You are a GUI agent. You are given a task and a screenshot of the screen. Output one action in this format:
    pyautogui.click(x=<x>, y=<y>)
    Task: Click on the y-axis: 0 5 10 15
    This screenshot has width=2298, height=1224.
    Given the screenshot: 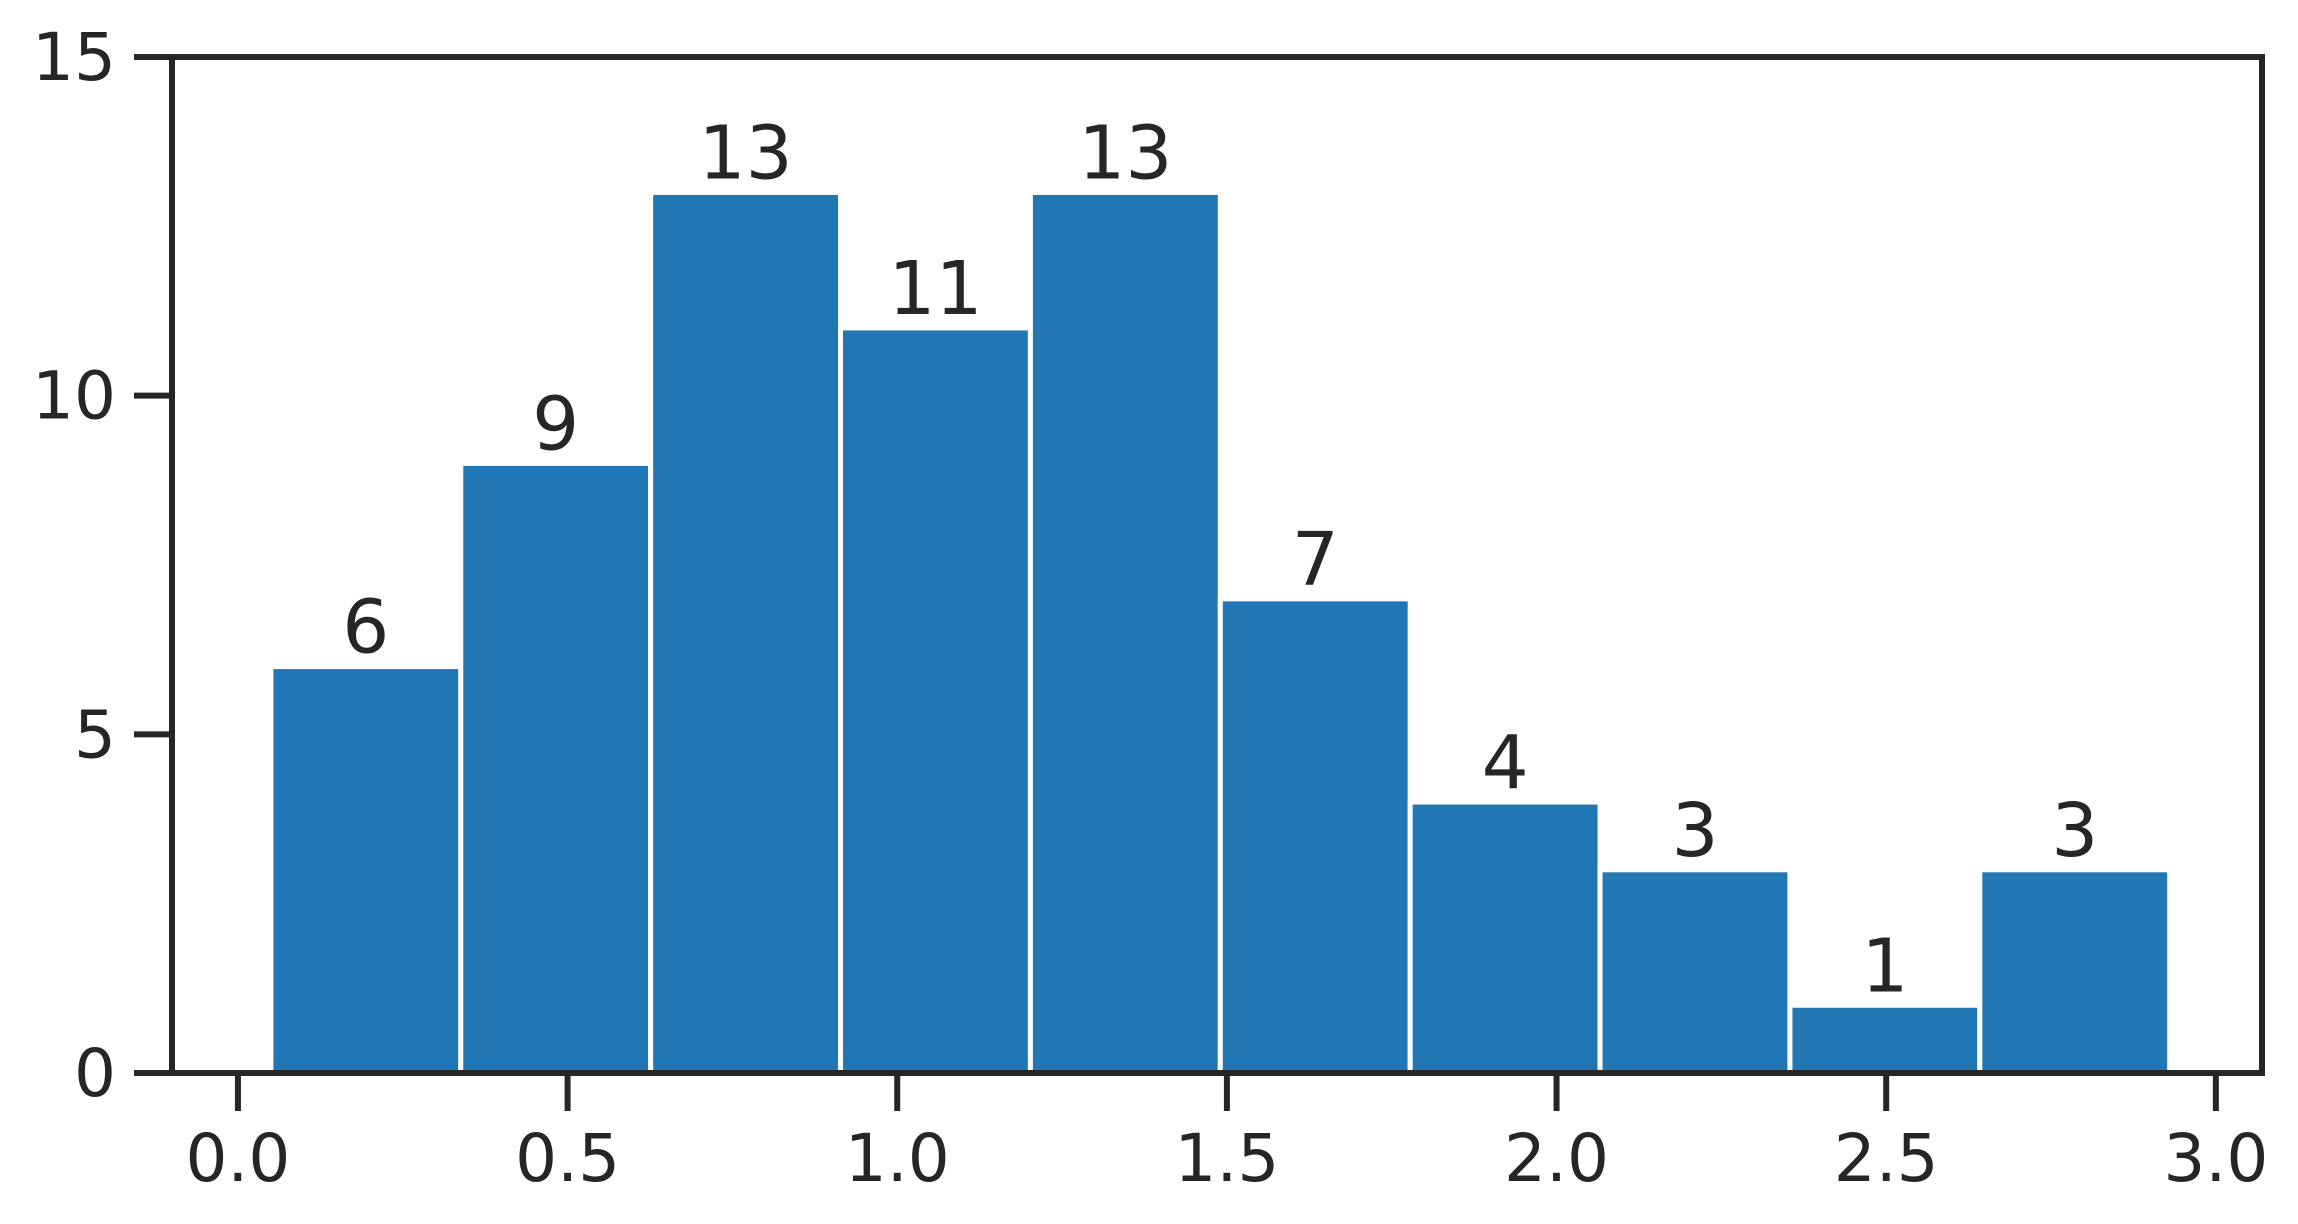 What is the action you would take?
    pyautogui.click(x=102, y=565)
    